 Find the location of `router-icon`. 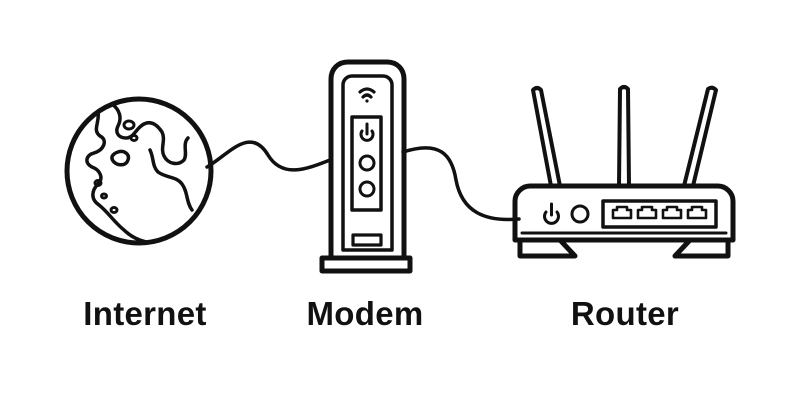

router-icon is located at coordinates (624, 172).